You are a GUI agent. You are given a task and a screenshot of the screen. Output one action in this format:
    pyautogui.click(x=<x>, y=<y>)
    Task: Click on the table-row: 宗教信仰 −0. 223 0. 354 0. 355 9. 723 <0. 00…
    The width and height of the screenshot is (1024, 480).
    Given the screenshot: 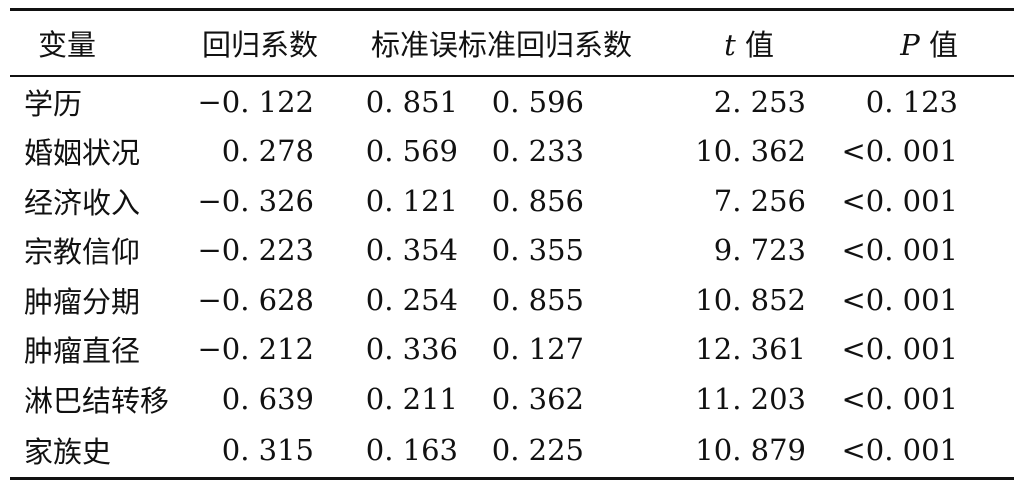 What is the action you would take?
    pyautogui.click(x=512, y=251)
    